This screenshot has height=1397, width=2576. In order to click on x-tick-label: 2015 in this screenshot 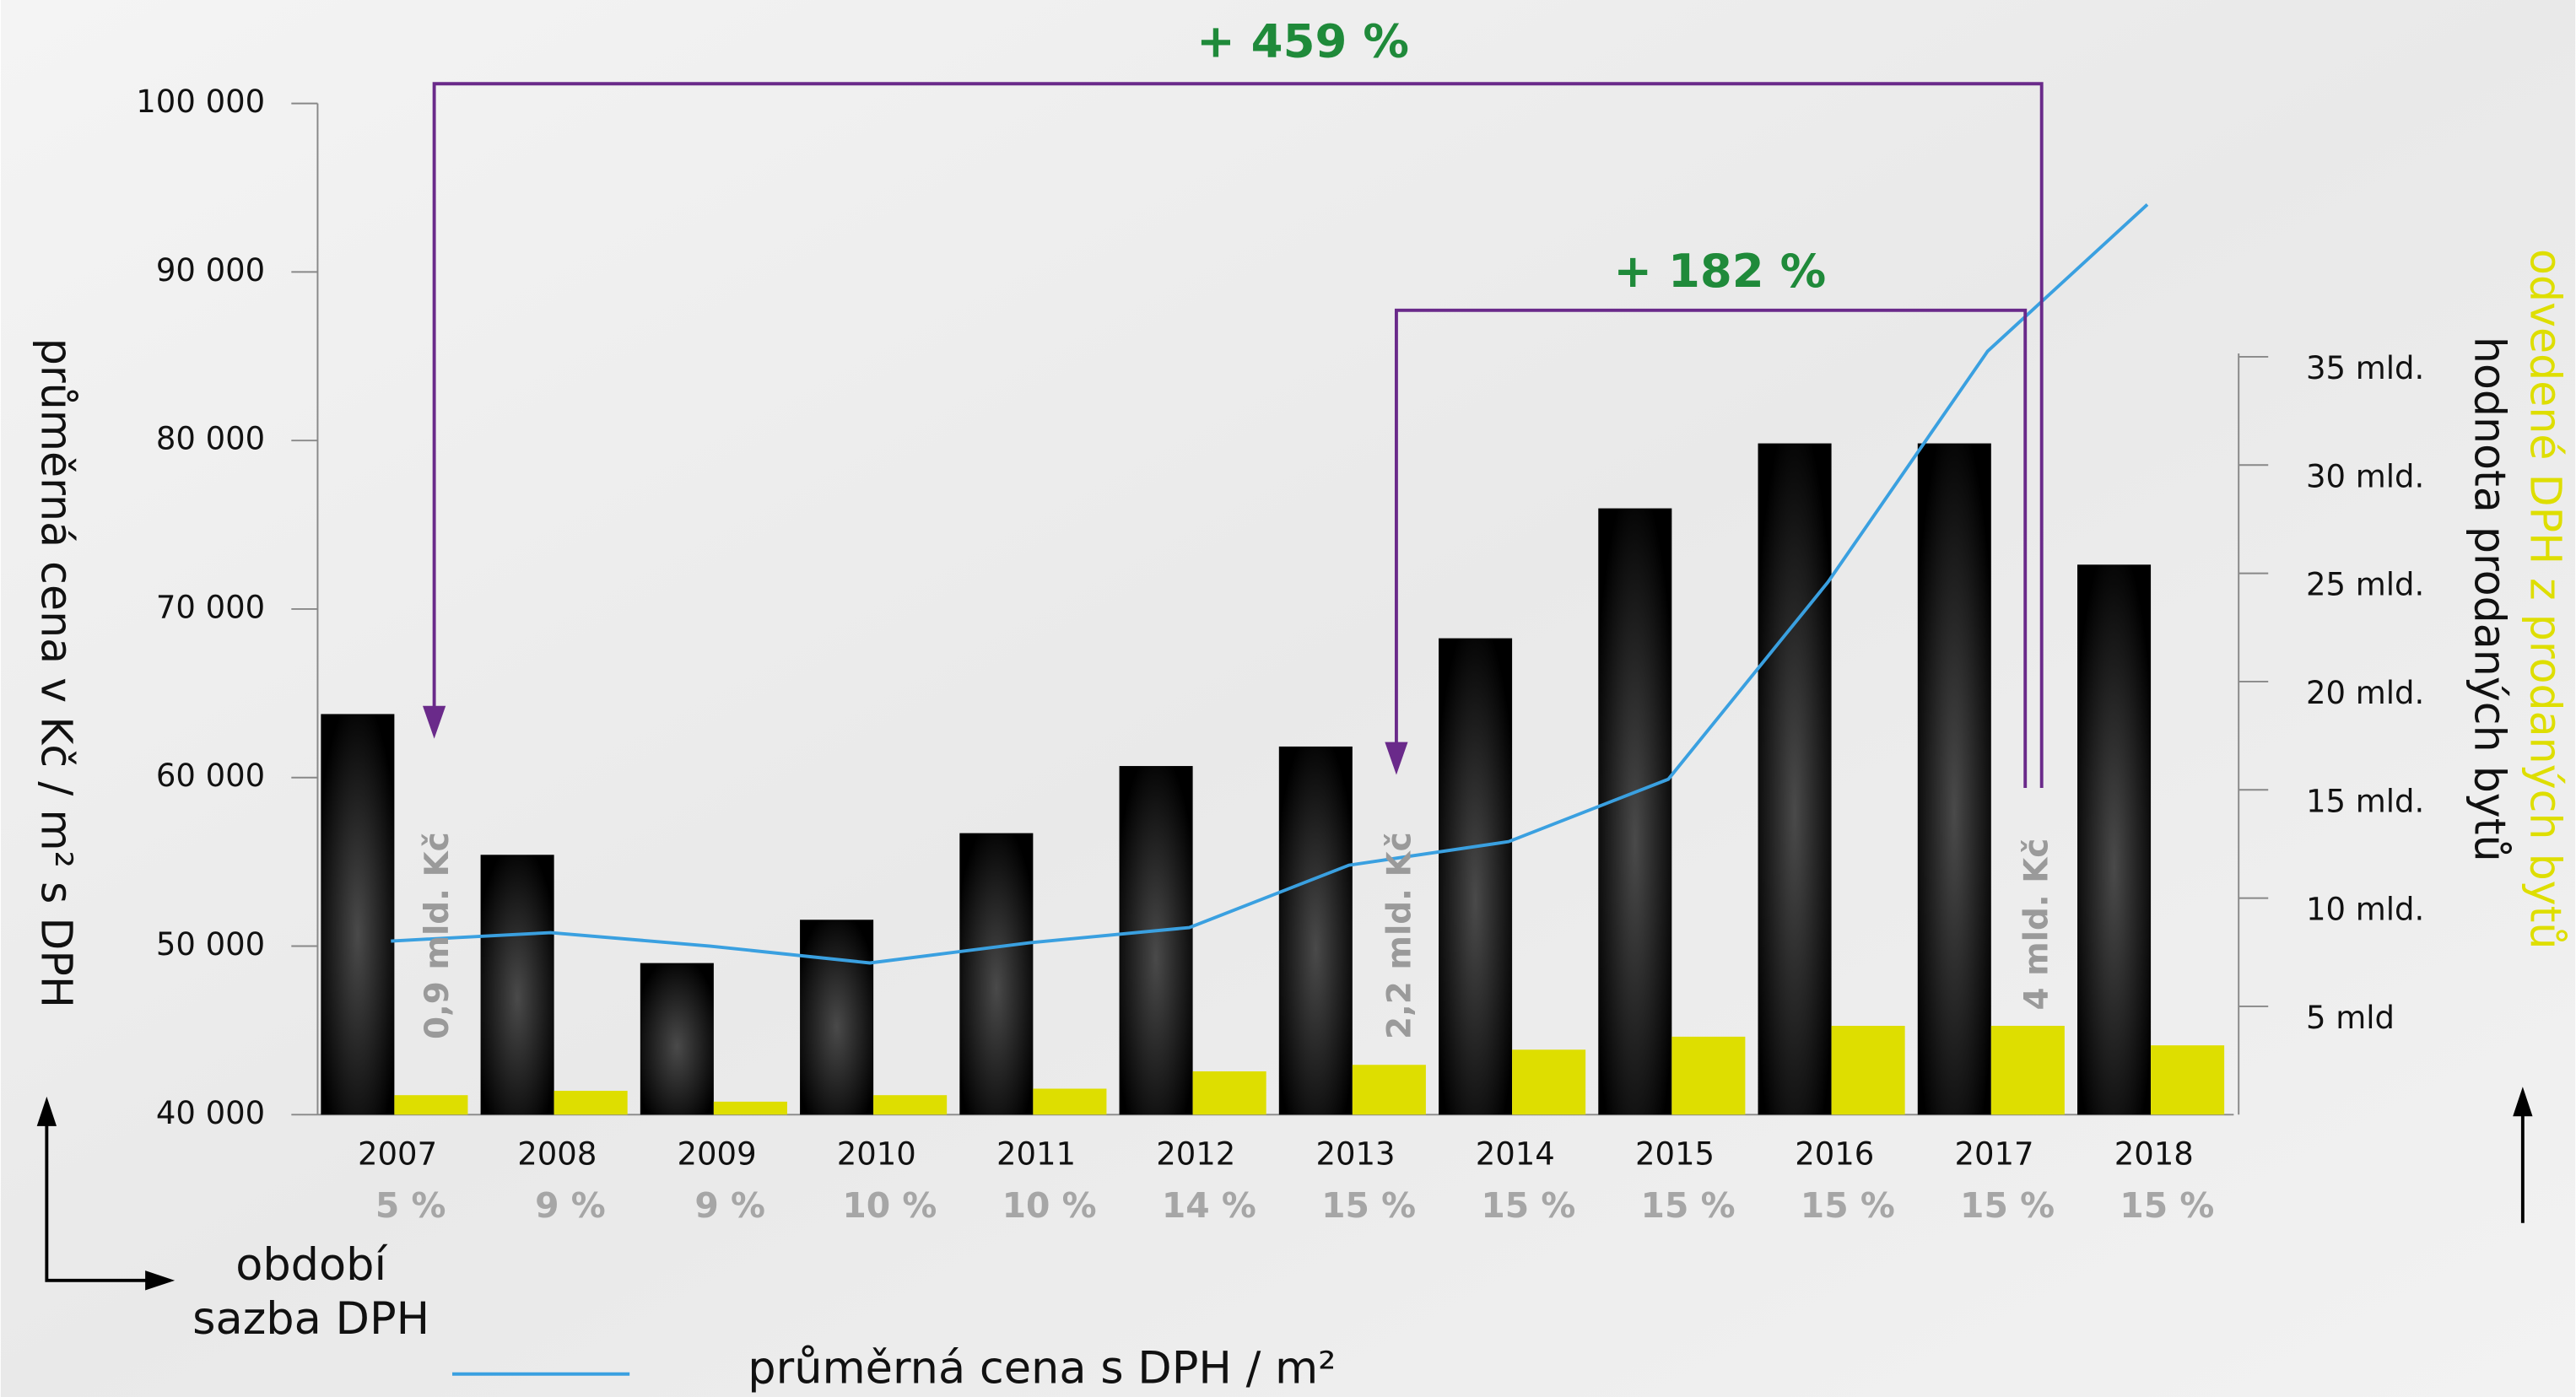, I will do `click(1675, 1153)`.